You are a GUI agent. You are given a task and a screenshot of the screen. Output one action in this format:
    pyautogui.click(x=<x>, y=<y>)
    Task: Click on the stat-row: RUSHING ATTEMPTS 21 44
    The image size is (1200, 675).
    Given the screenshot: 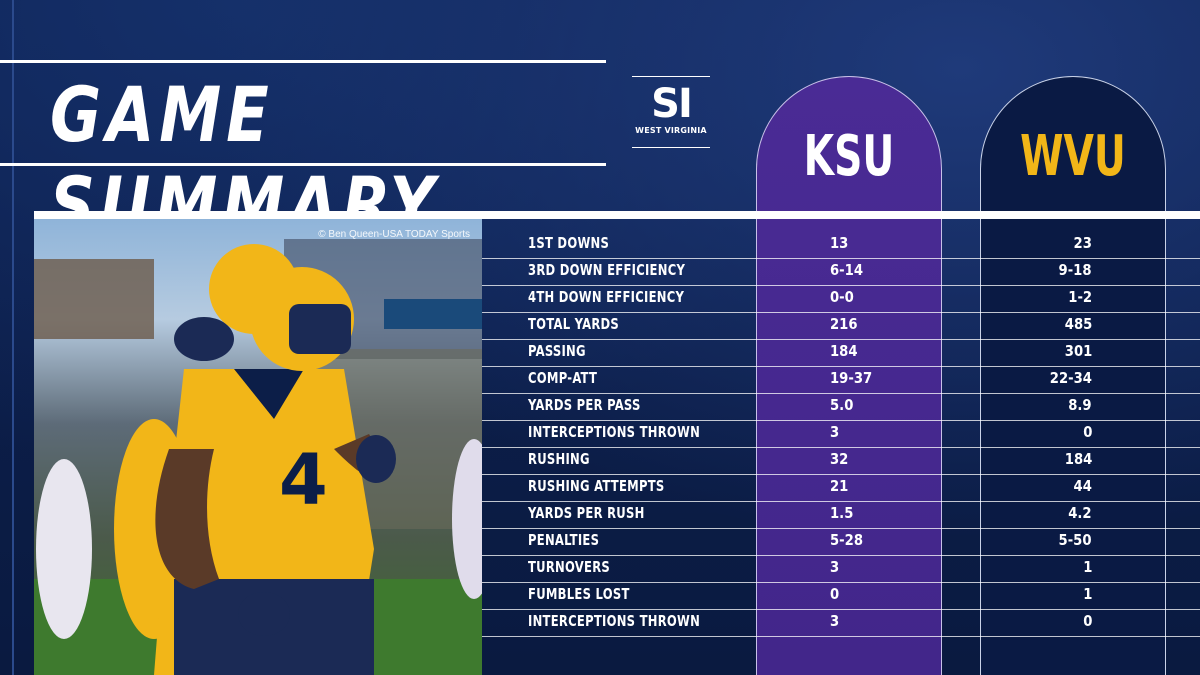 What is the action you would take?
    pyautogui.click(x=841, y=488)
    